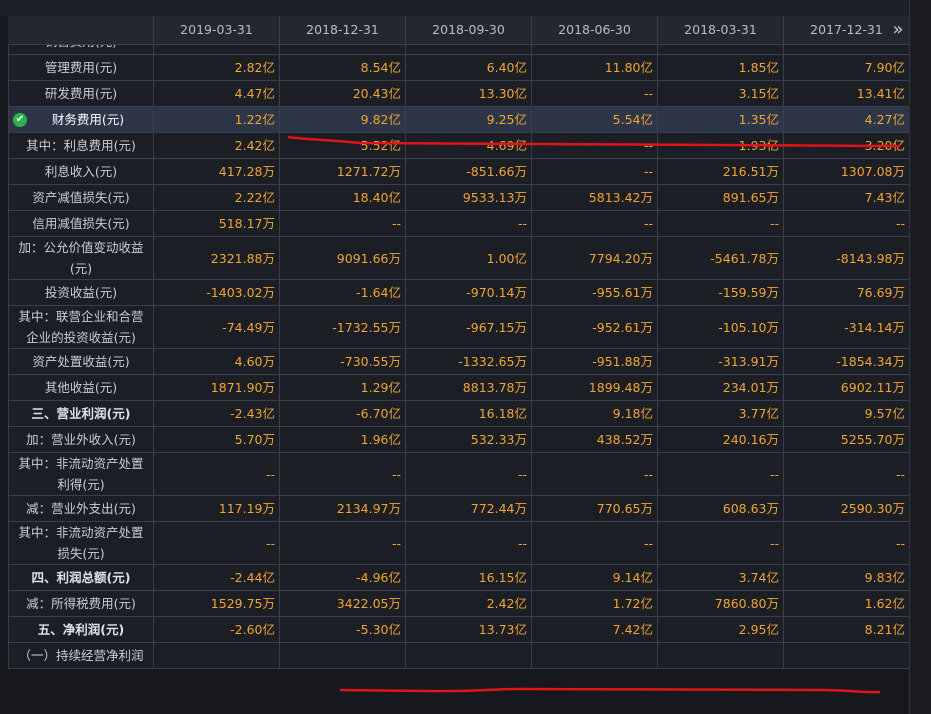 The height and width of the screenshot is (714, 931). Describe the element at coordinates (872, 508) in the screenshot. I see `value-text: 2590.30万` at that location.